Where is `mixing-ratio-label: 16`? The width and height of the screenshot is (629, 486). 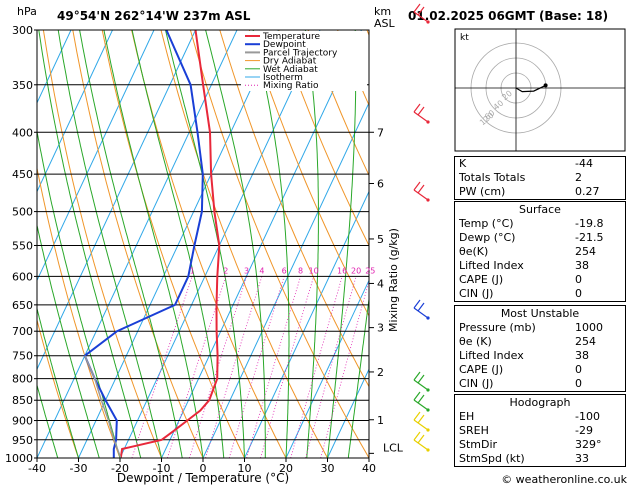 mixing-ratio-label: 16 is located at coordinates (342, 270).